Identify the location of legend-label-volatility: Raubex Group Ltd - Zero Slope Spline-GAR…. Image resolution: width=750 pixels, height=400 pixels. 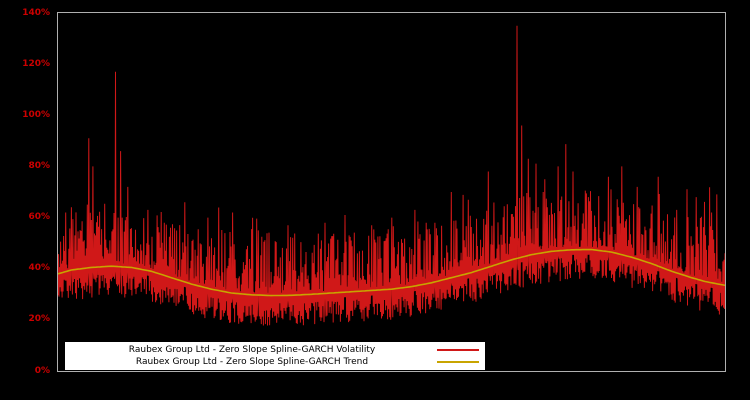
(252, 350).